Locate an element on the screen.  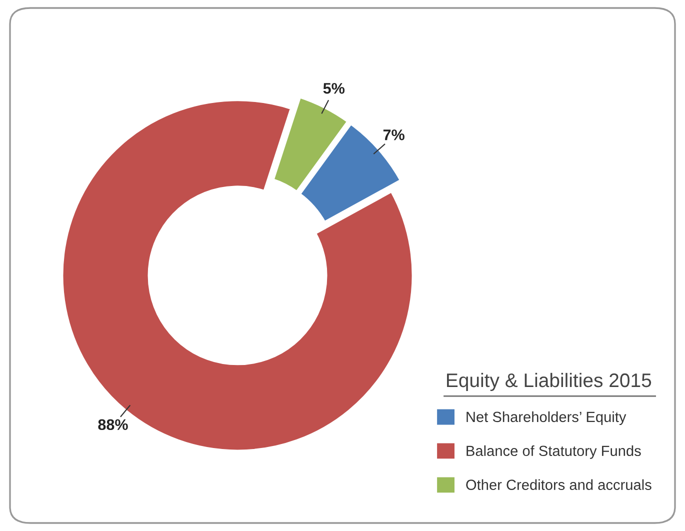
legend-label: Balance of Statutory Funds is located at coordinates (553, 452).